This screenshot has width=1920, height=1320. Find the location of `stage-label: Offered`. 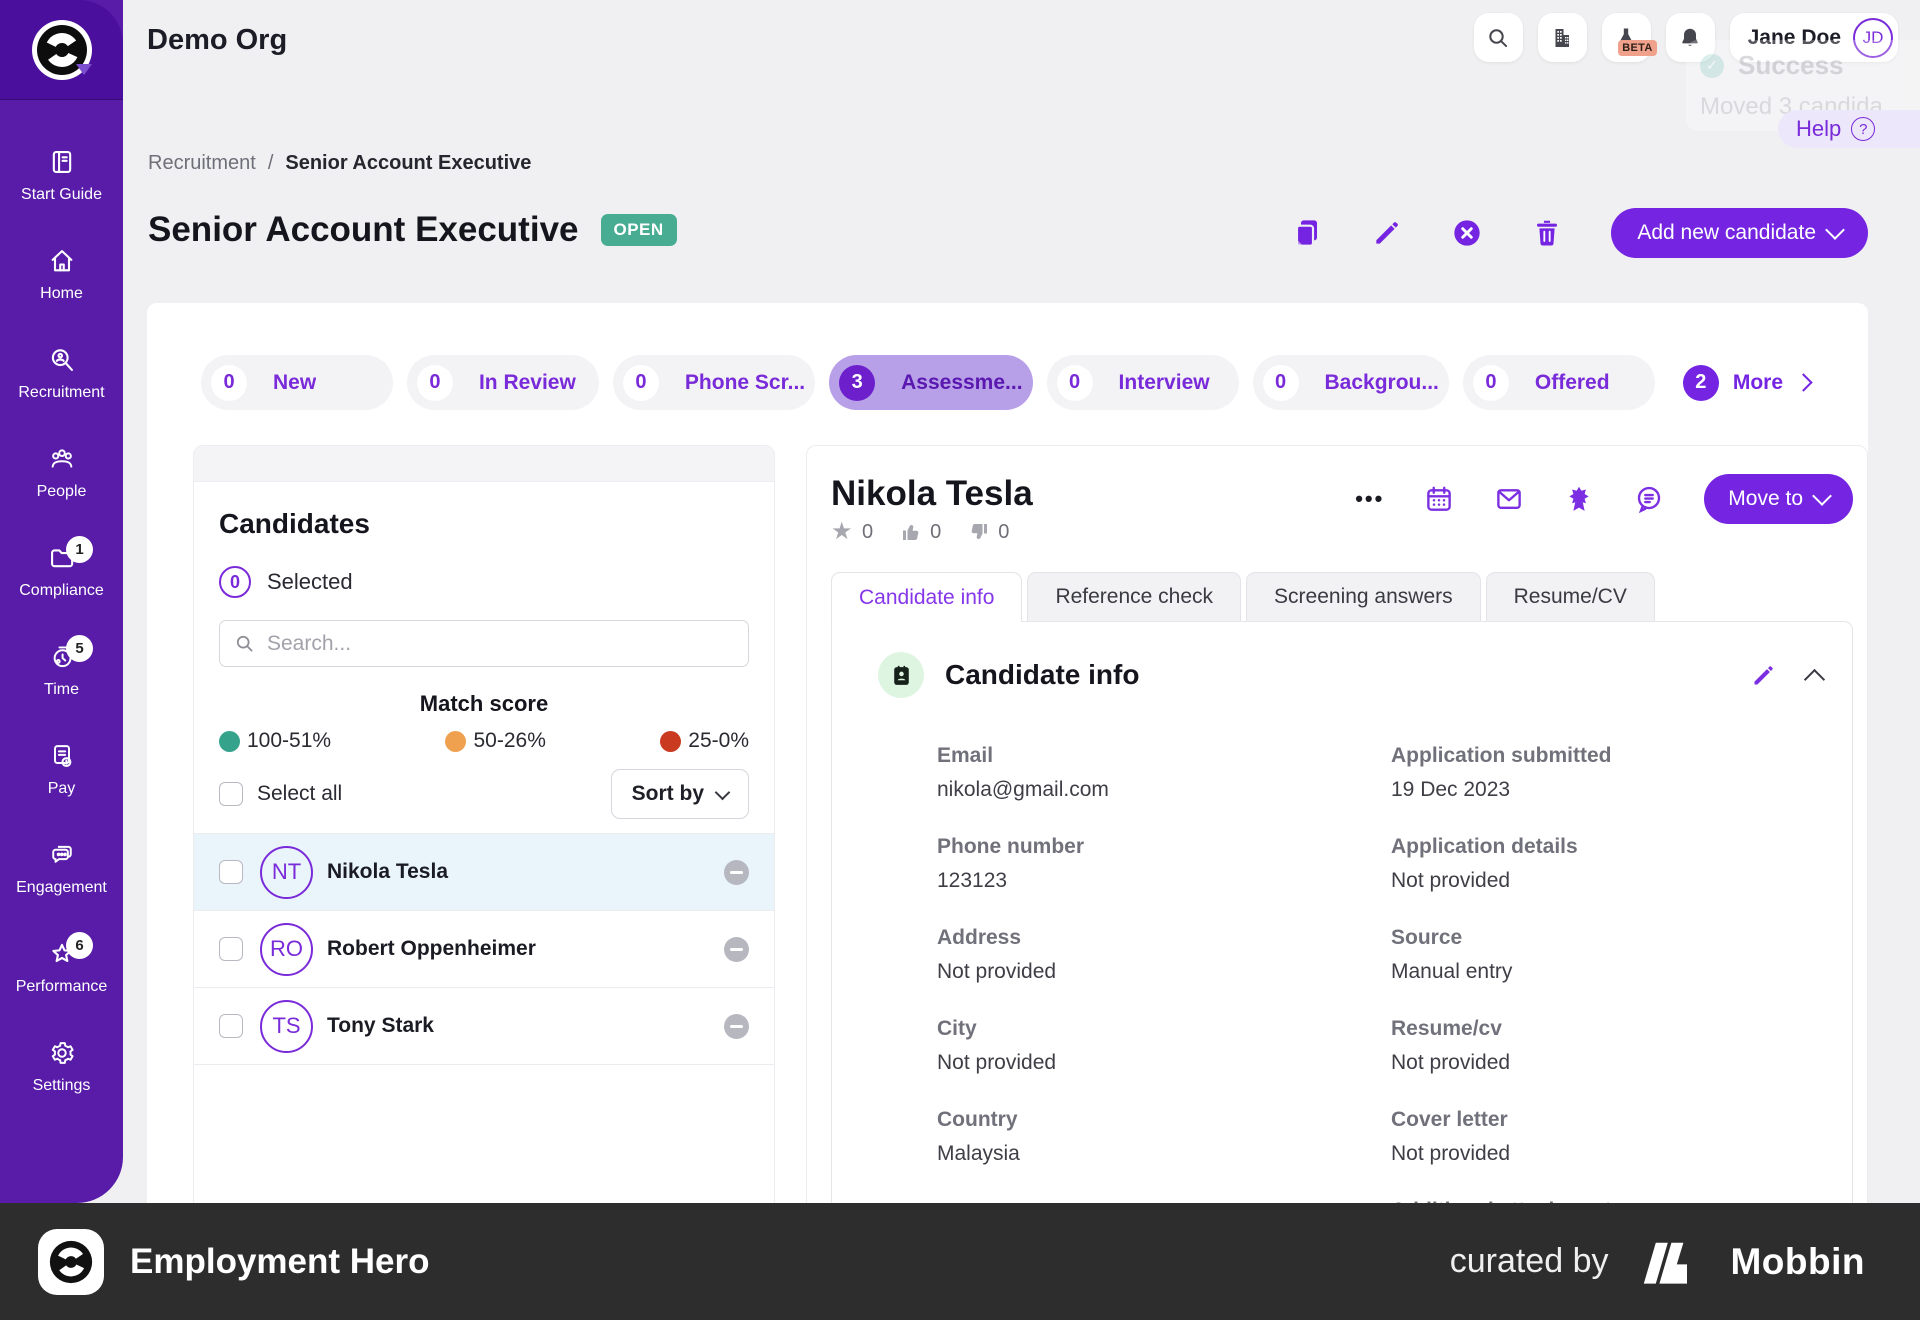

stage-label: Offered is located at coordinates (1572, 382).